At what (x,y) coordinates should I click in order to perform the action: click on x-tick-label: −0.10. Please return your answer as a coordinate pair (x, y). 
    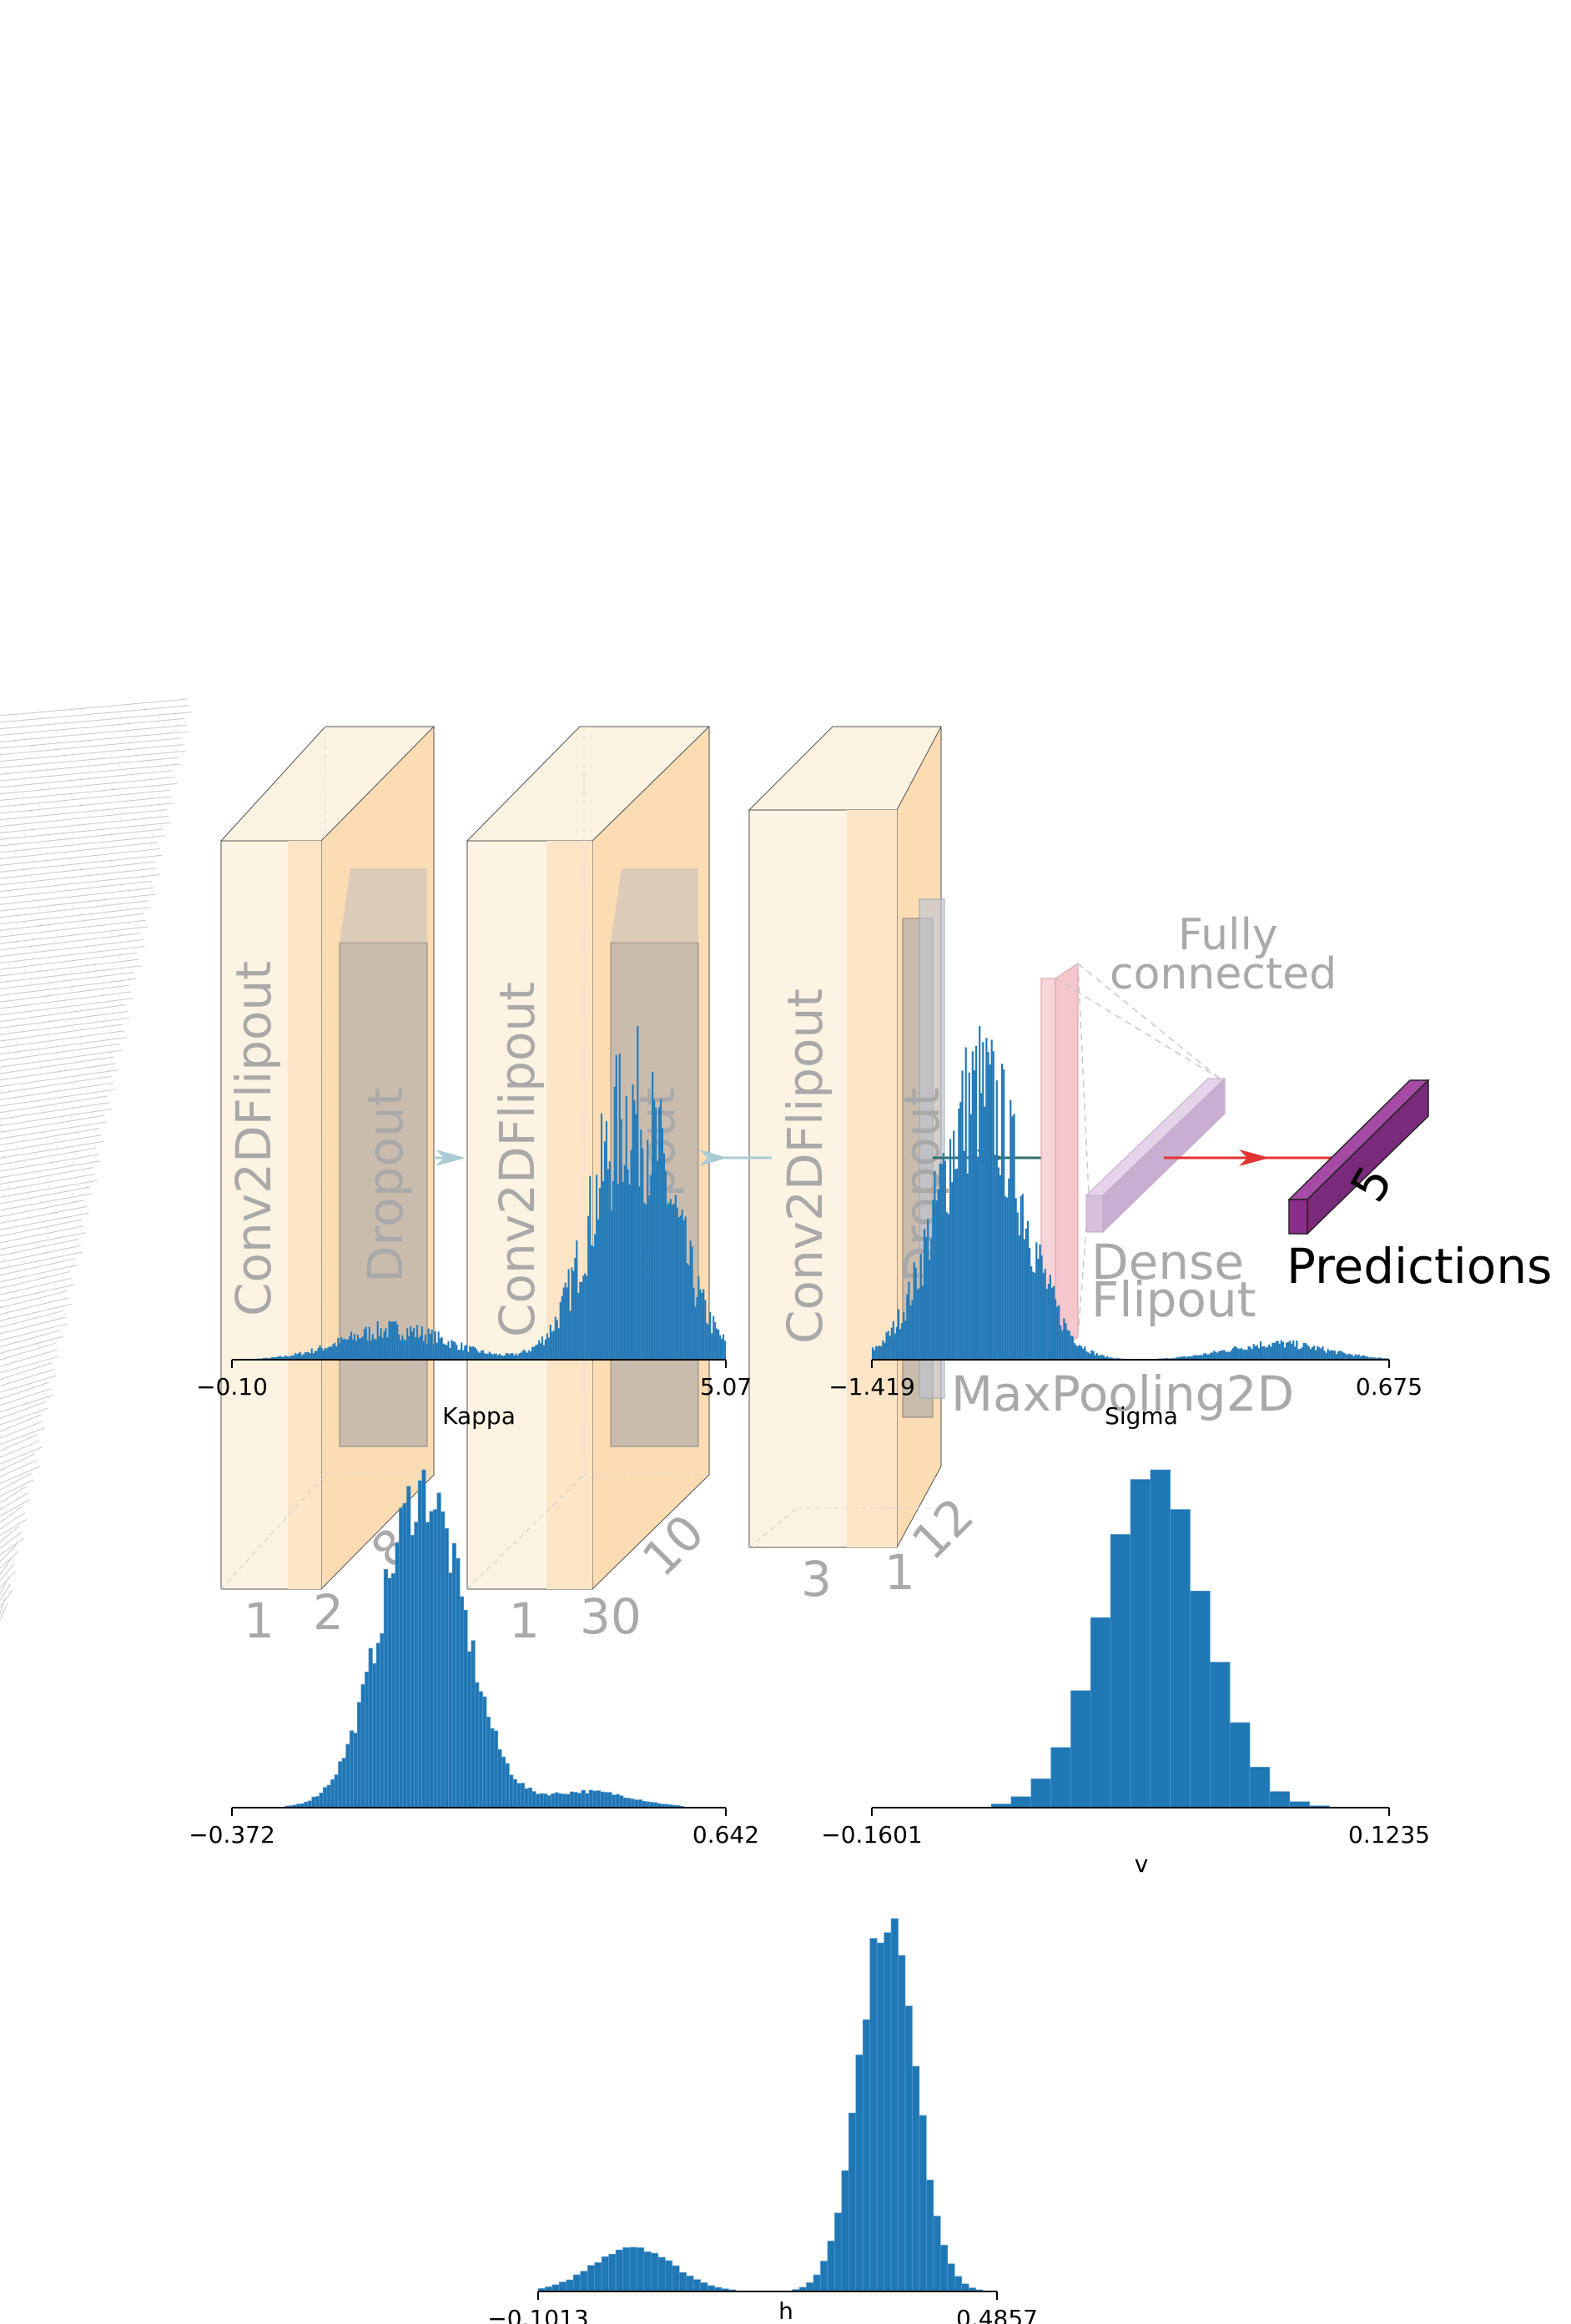
    Looking at the image, I should click on (232, 1387).